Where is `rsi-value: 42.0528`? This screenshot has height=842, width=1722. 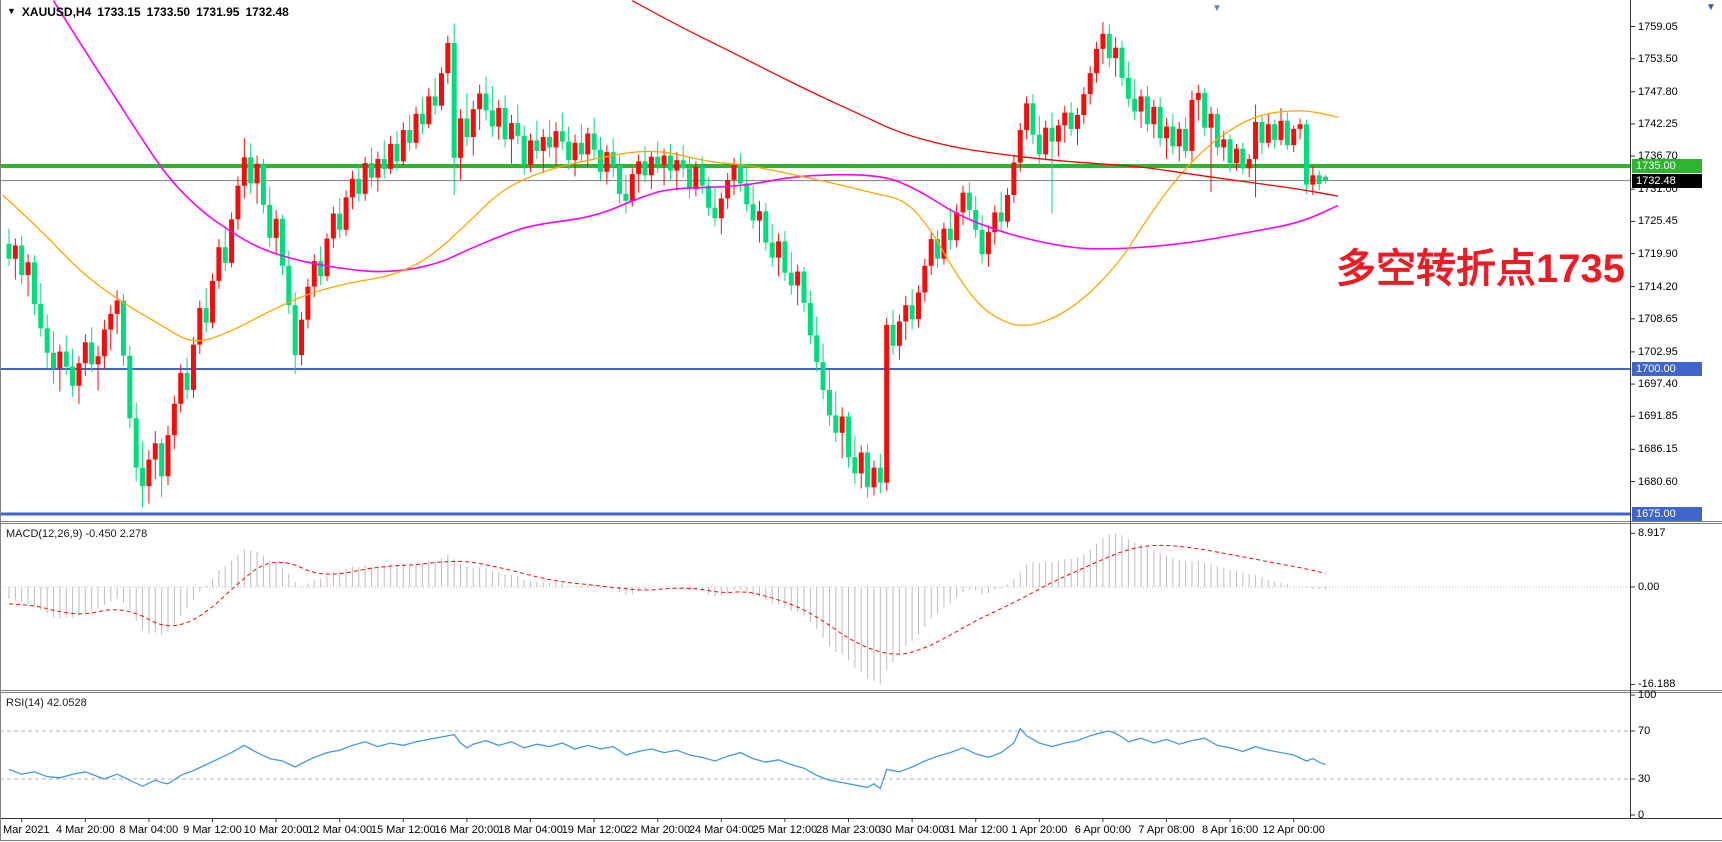 rsi-value: 42.0528 is located at coordinates (66, 703).